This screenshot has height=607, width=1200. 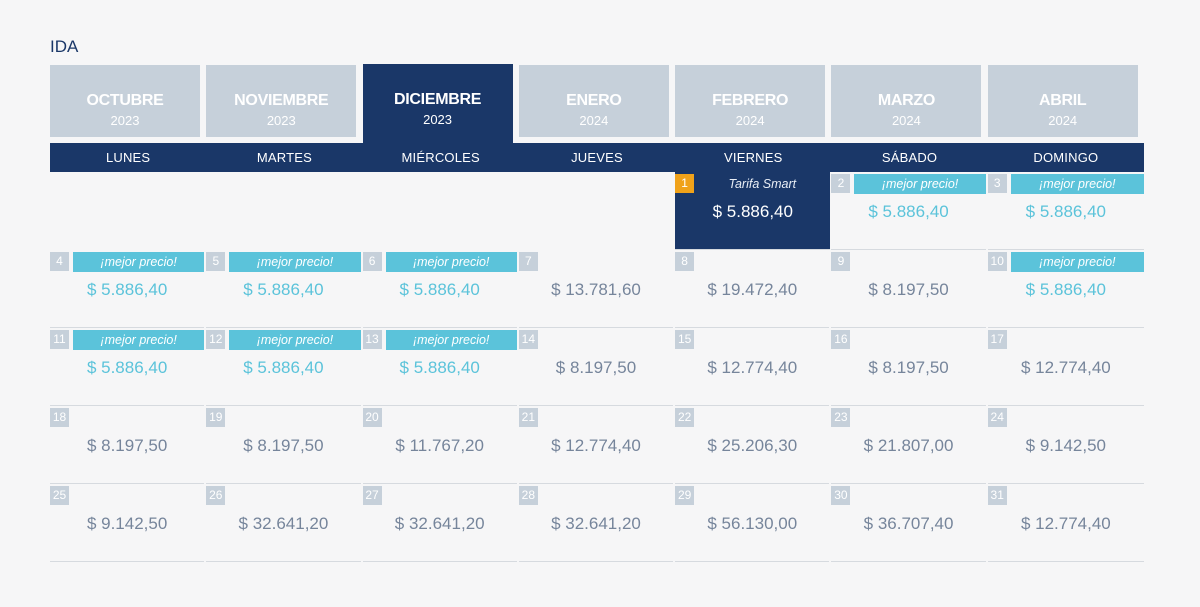 What do you see at coordinates (439, 523) in the screenshot?
I see `day-cell: 27 $ 32.641,20` at bounding box center [439, 523].